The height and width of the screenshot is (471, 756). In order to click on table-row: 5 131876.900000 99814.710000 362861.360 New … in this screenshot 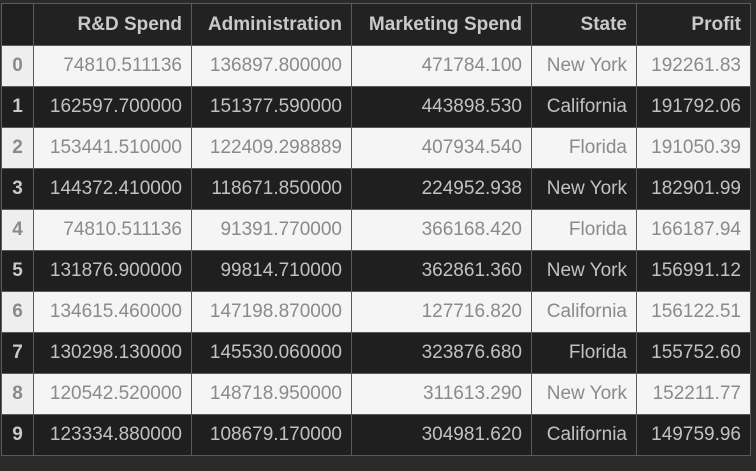, I will do `click(376, 271)`.